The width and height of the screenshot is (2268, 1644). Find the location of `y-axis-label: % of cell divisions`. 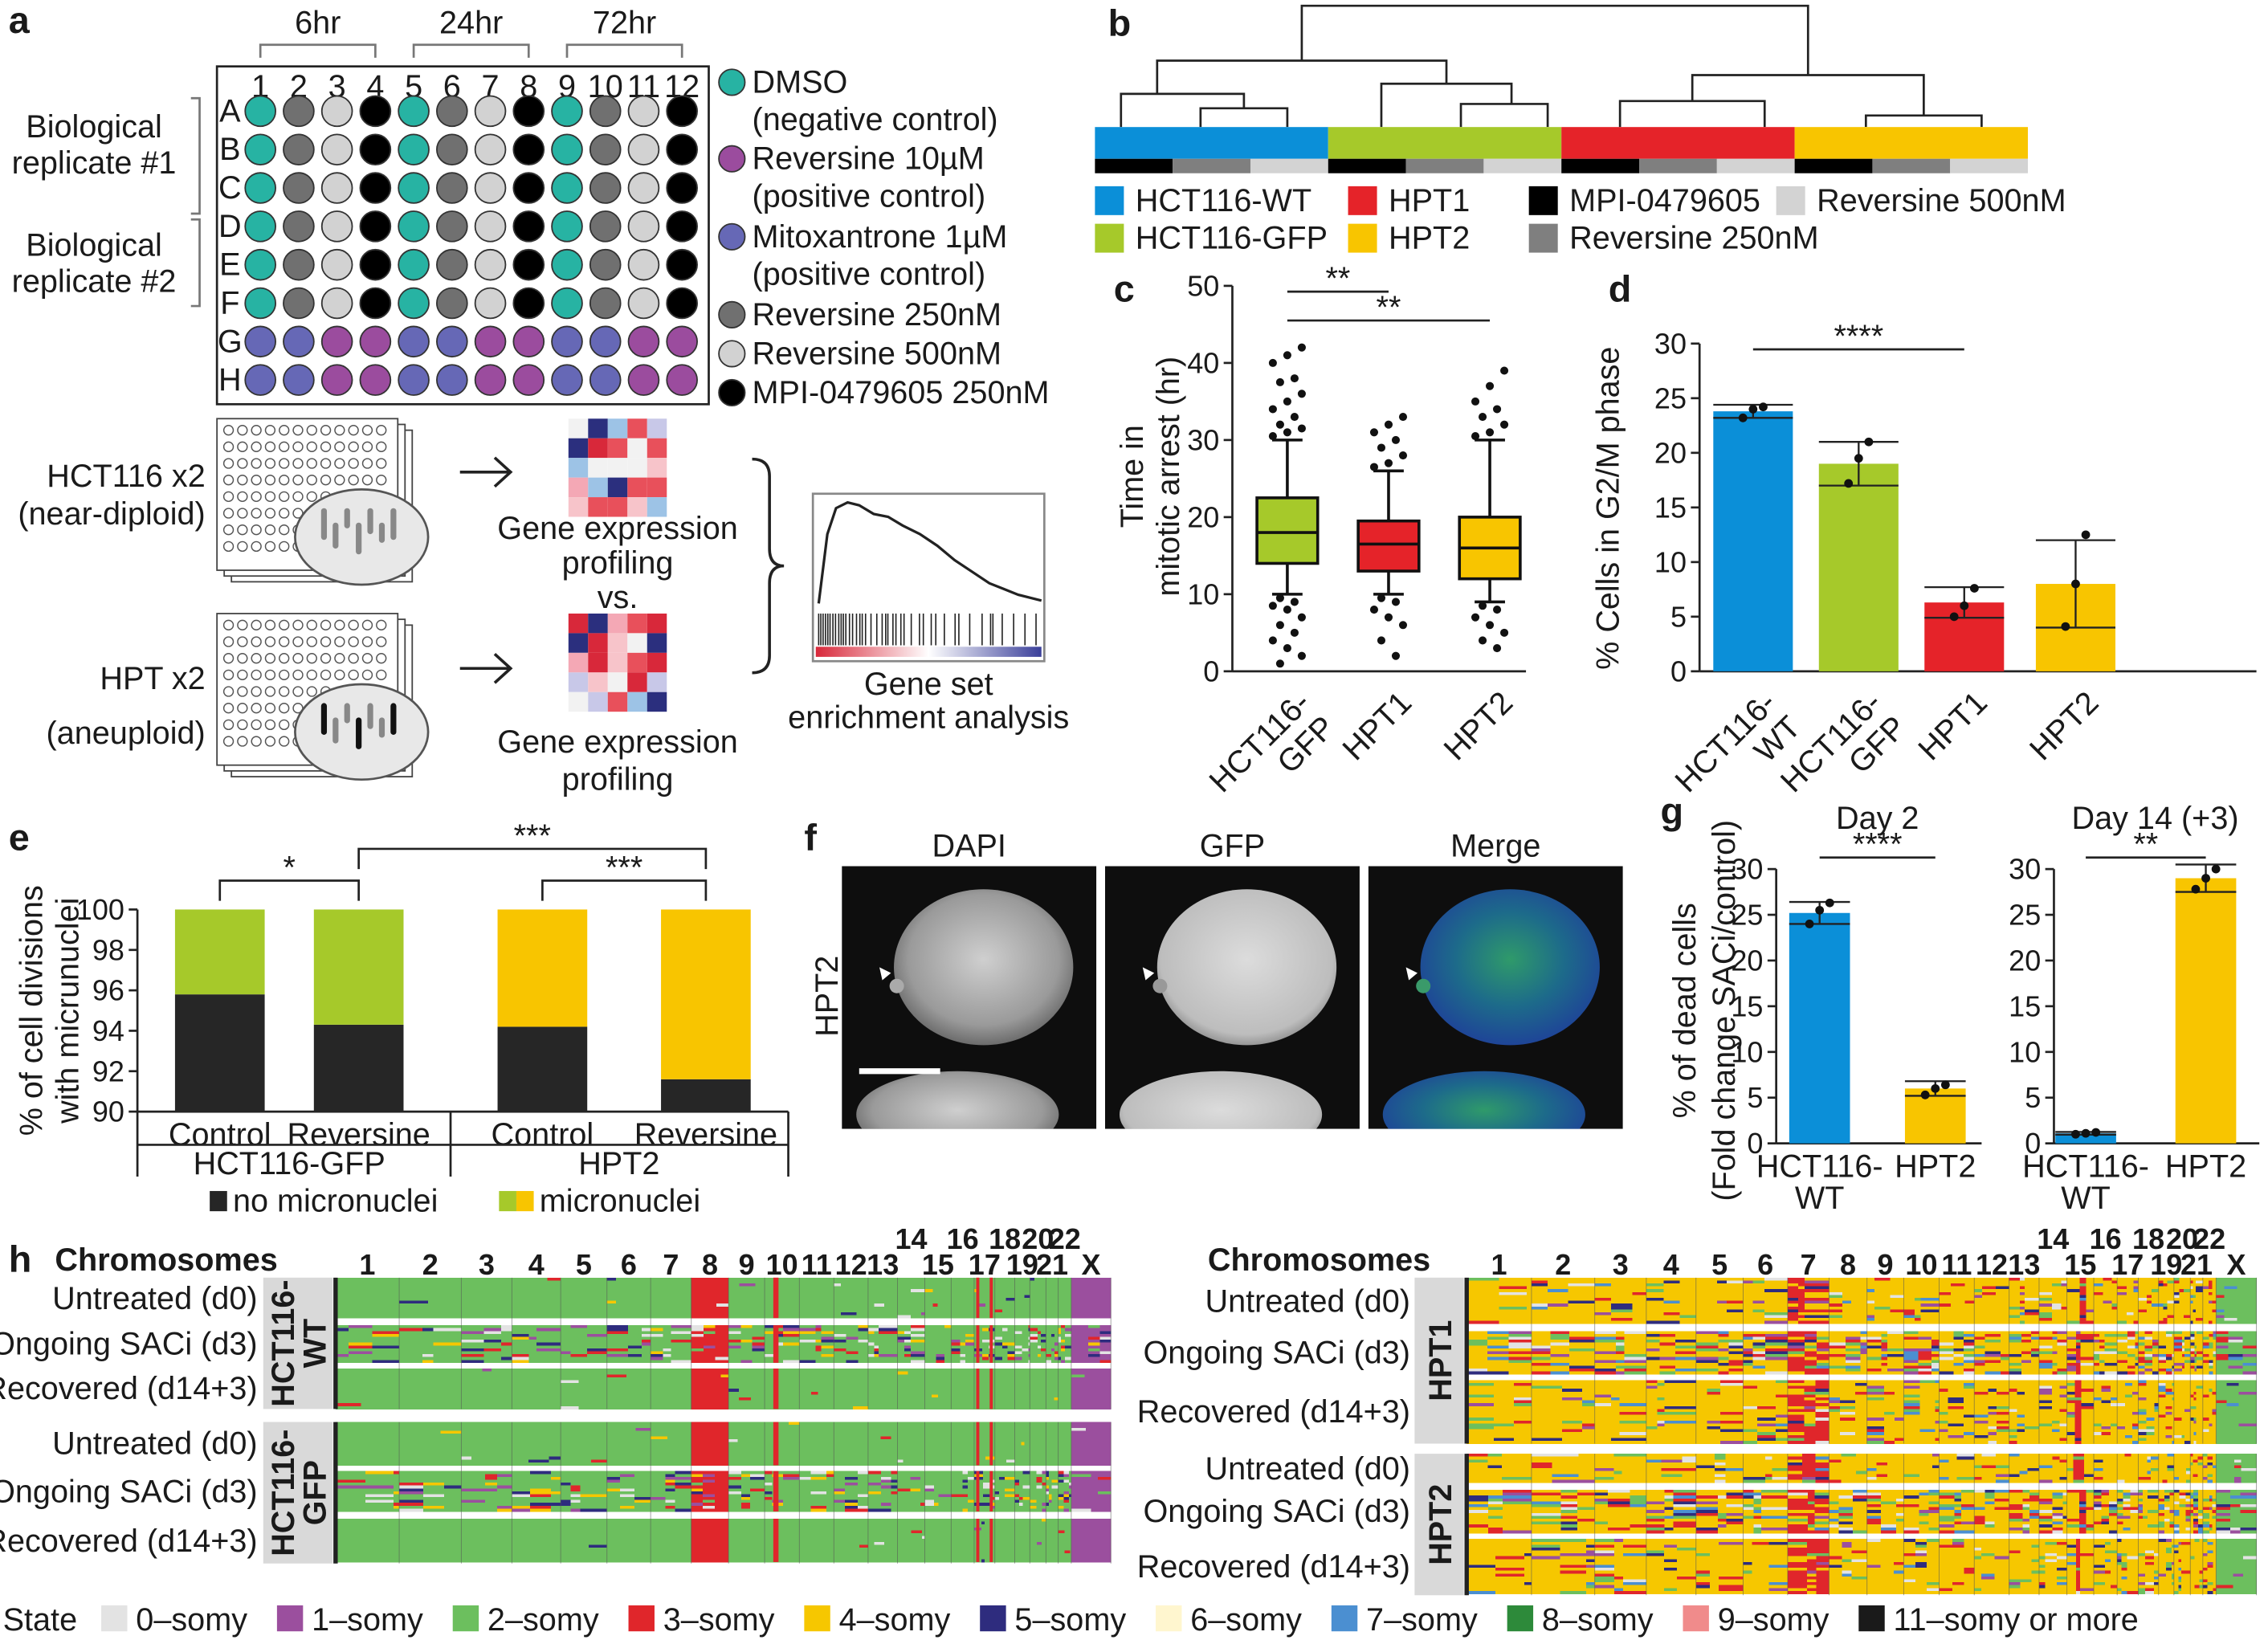

y-axis-label: % of cell divisions is located at coordinates (32, 1010).